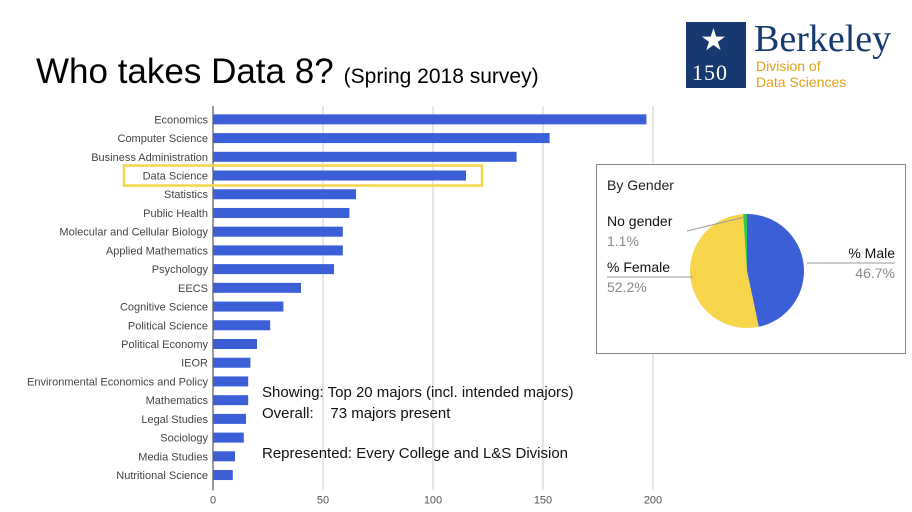 The image size is (912, 512). I want to click on category-label: Statistics, so click(186, 195).